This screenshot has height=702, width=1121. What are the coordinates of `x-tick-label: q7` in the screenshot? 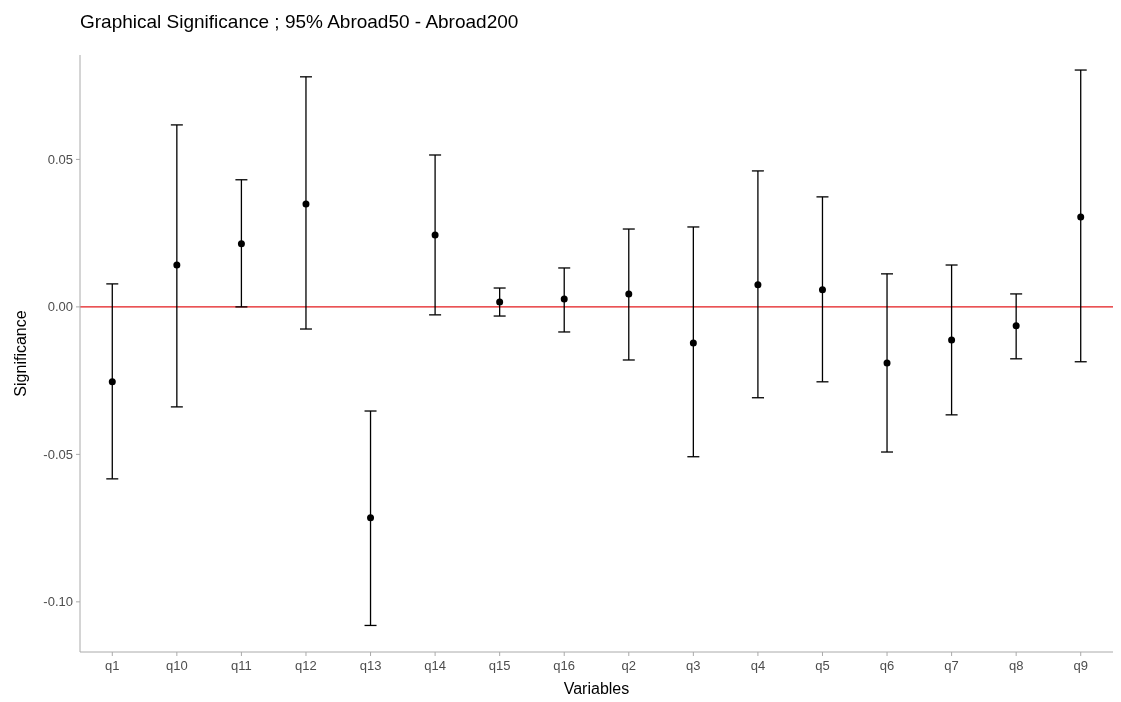 It's located at (951, 665).